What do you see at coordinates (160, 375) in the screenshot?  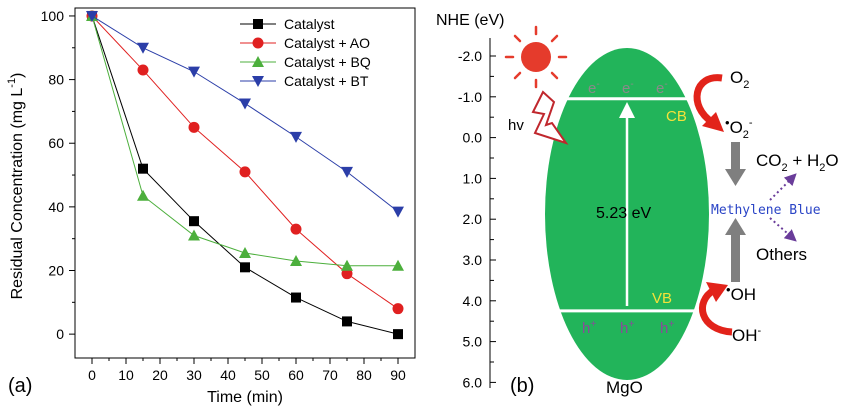 I see `x-tick-label: 20` at bounding box center [160, 375].